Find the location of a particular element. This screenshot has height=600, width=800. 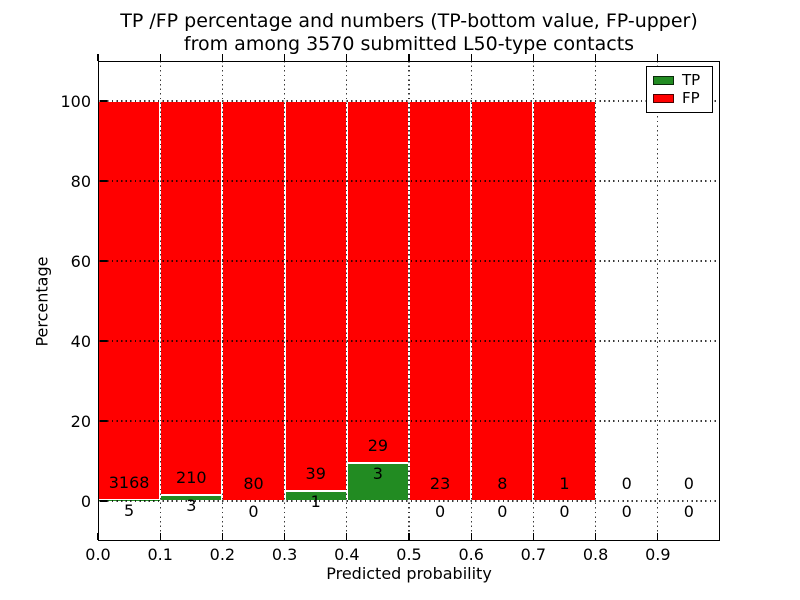

x-tick-0.3 is located at coordinates (284, 536).